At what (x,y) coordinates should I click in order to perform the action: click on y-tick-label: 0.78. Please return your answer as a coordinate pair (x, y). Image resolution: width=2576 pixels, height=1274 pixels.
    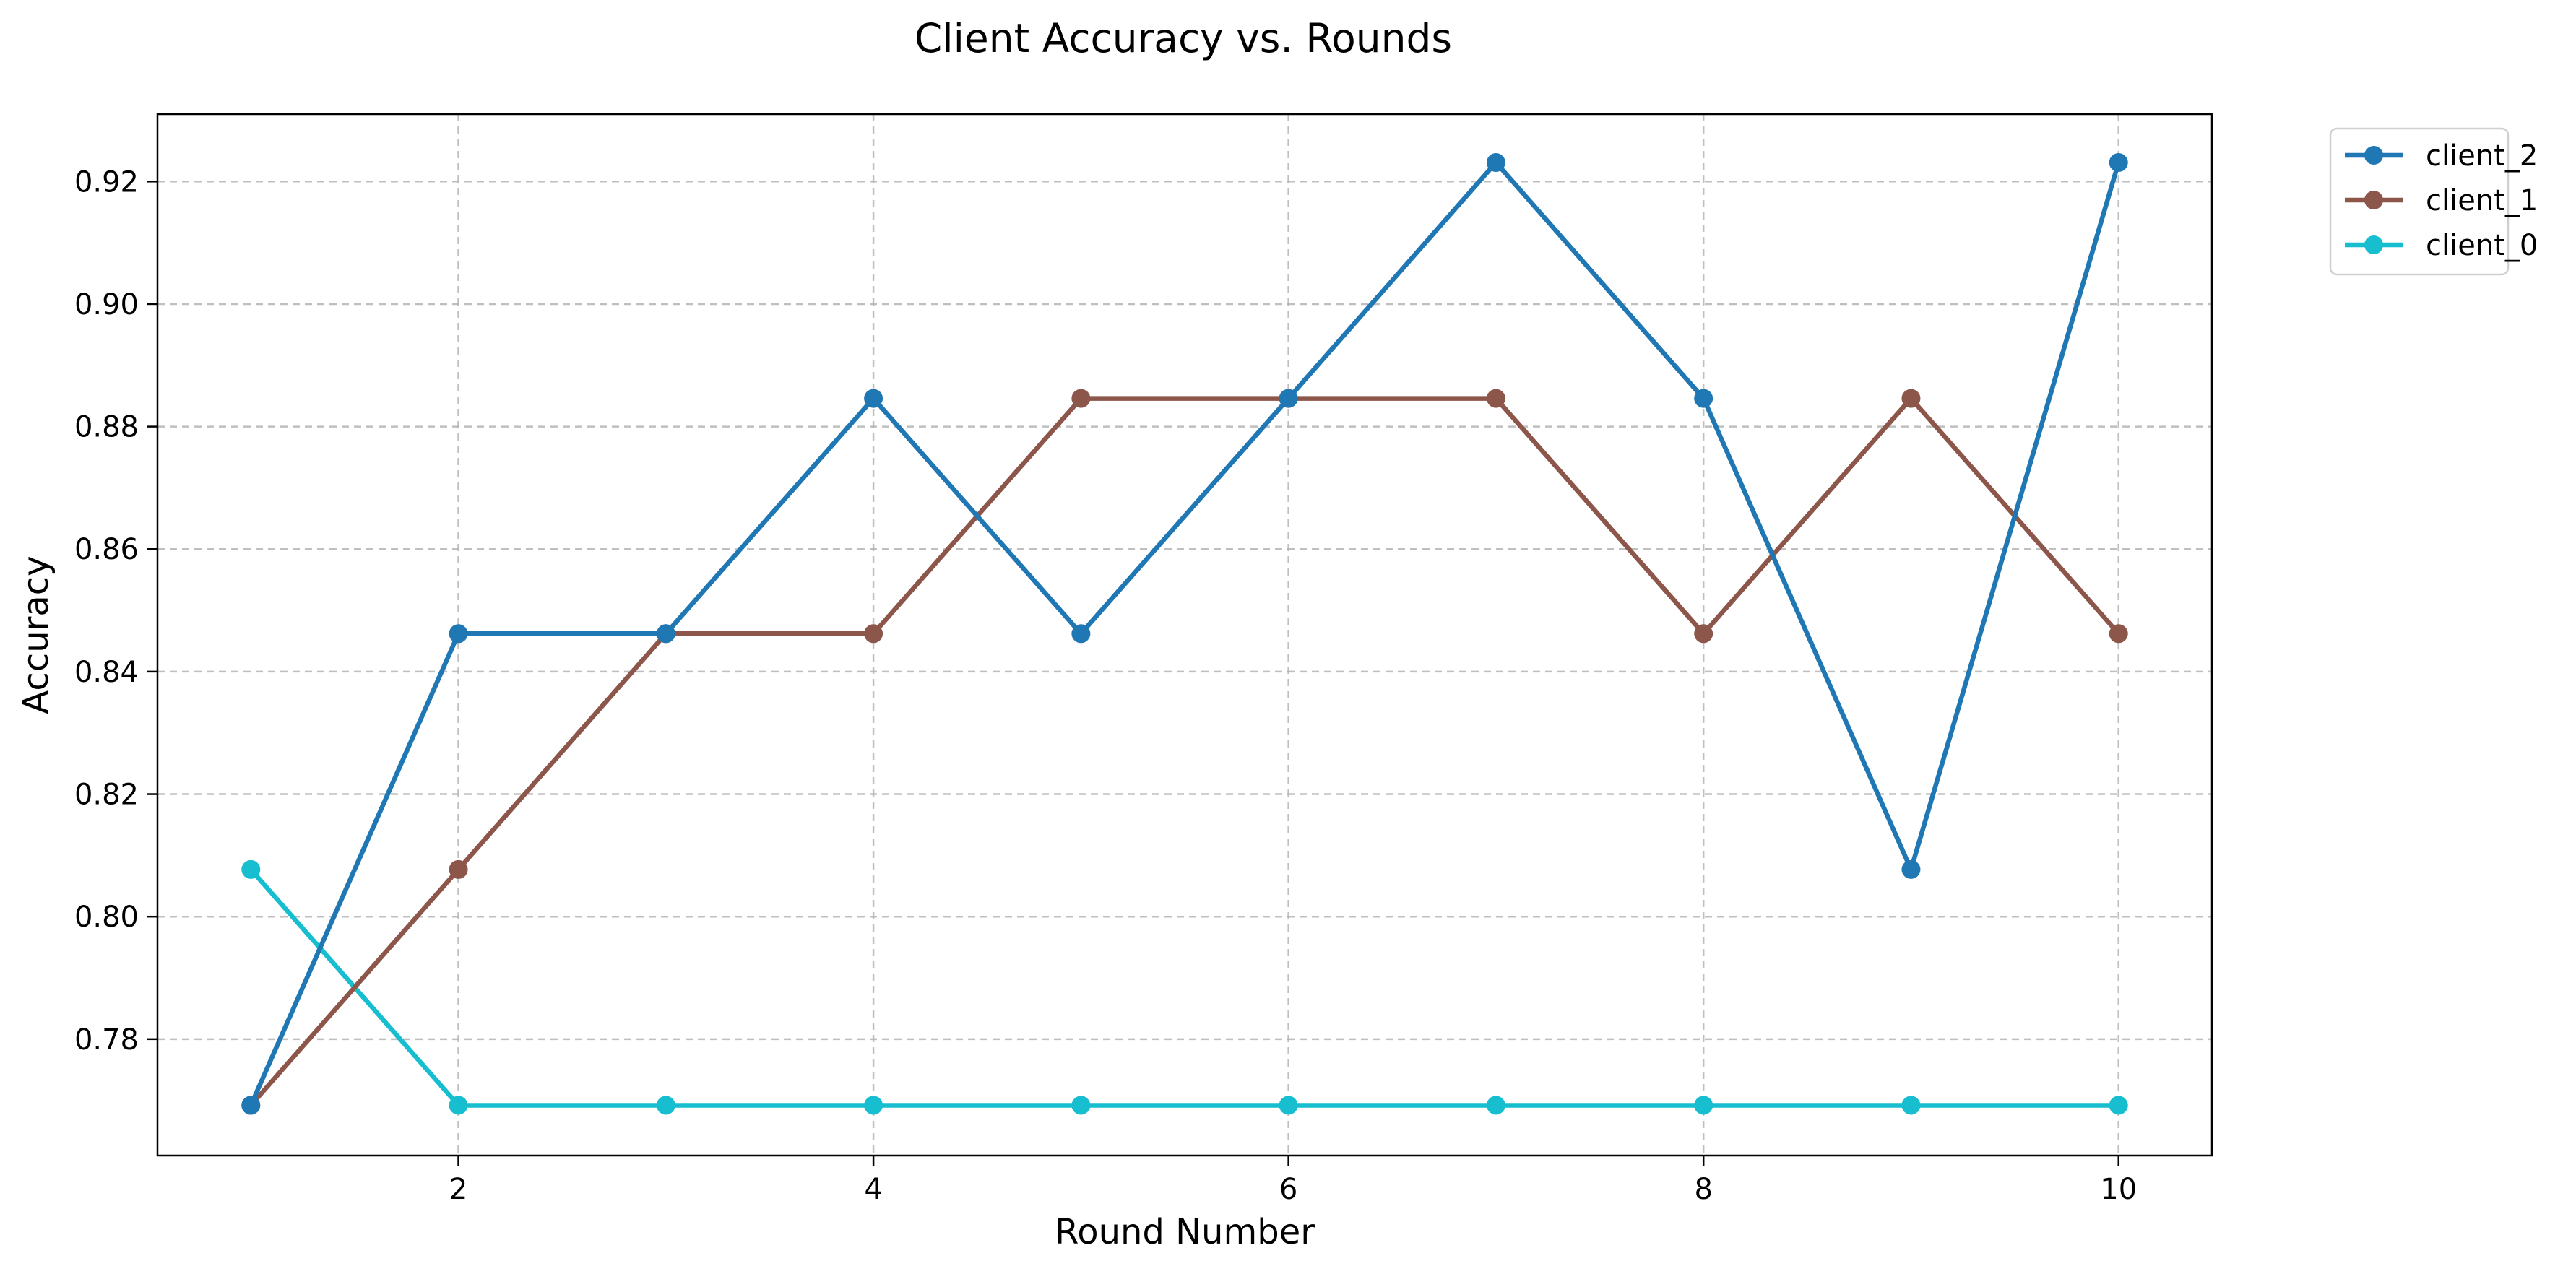
    Looking at the image, I should click on (106, 1040).